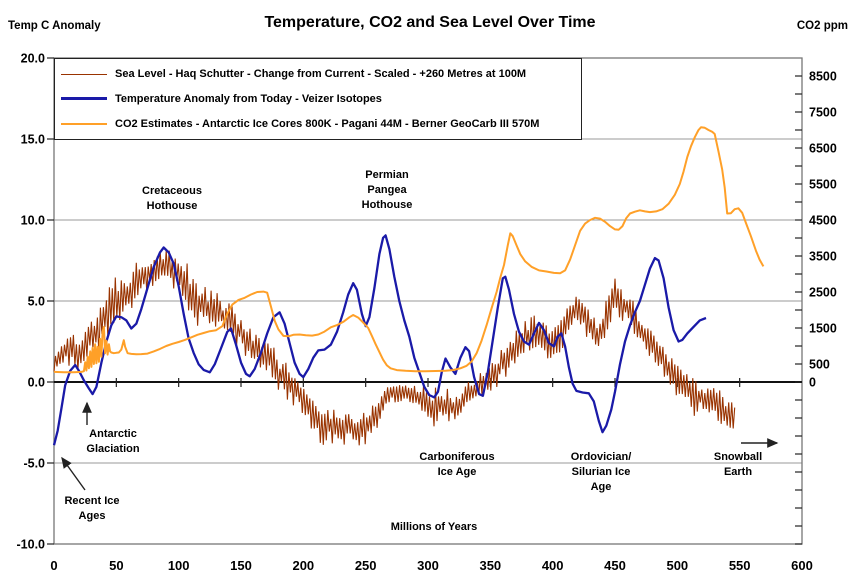  I want to click on x-axis-tick-label: 150, so click(241, 565).